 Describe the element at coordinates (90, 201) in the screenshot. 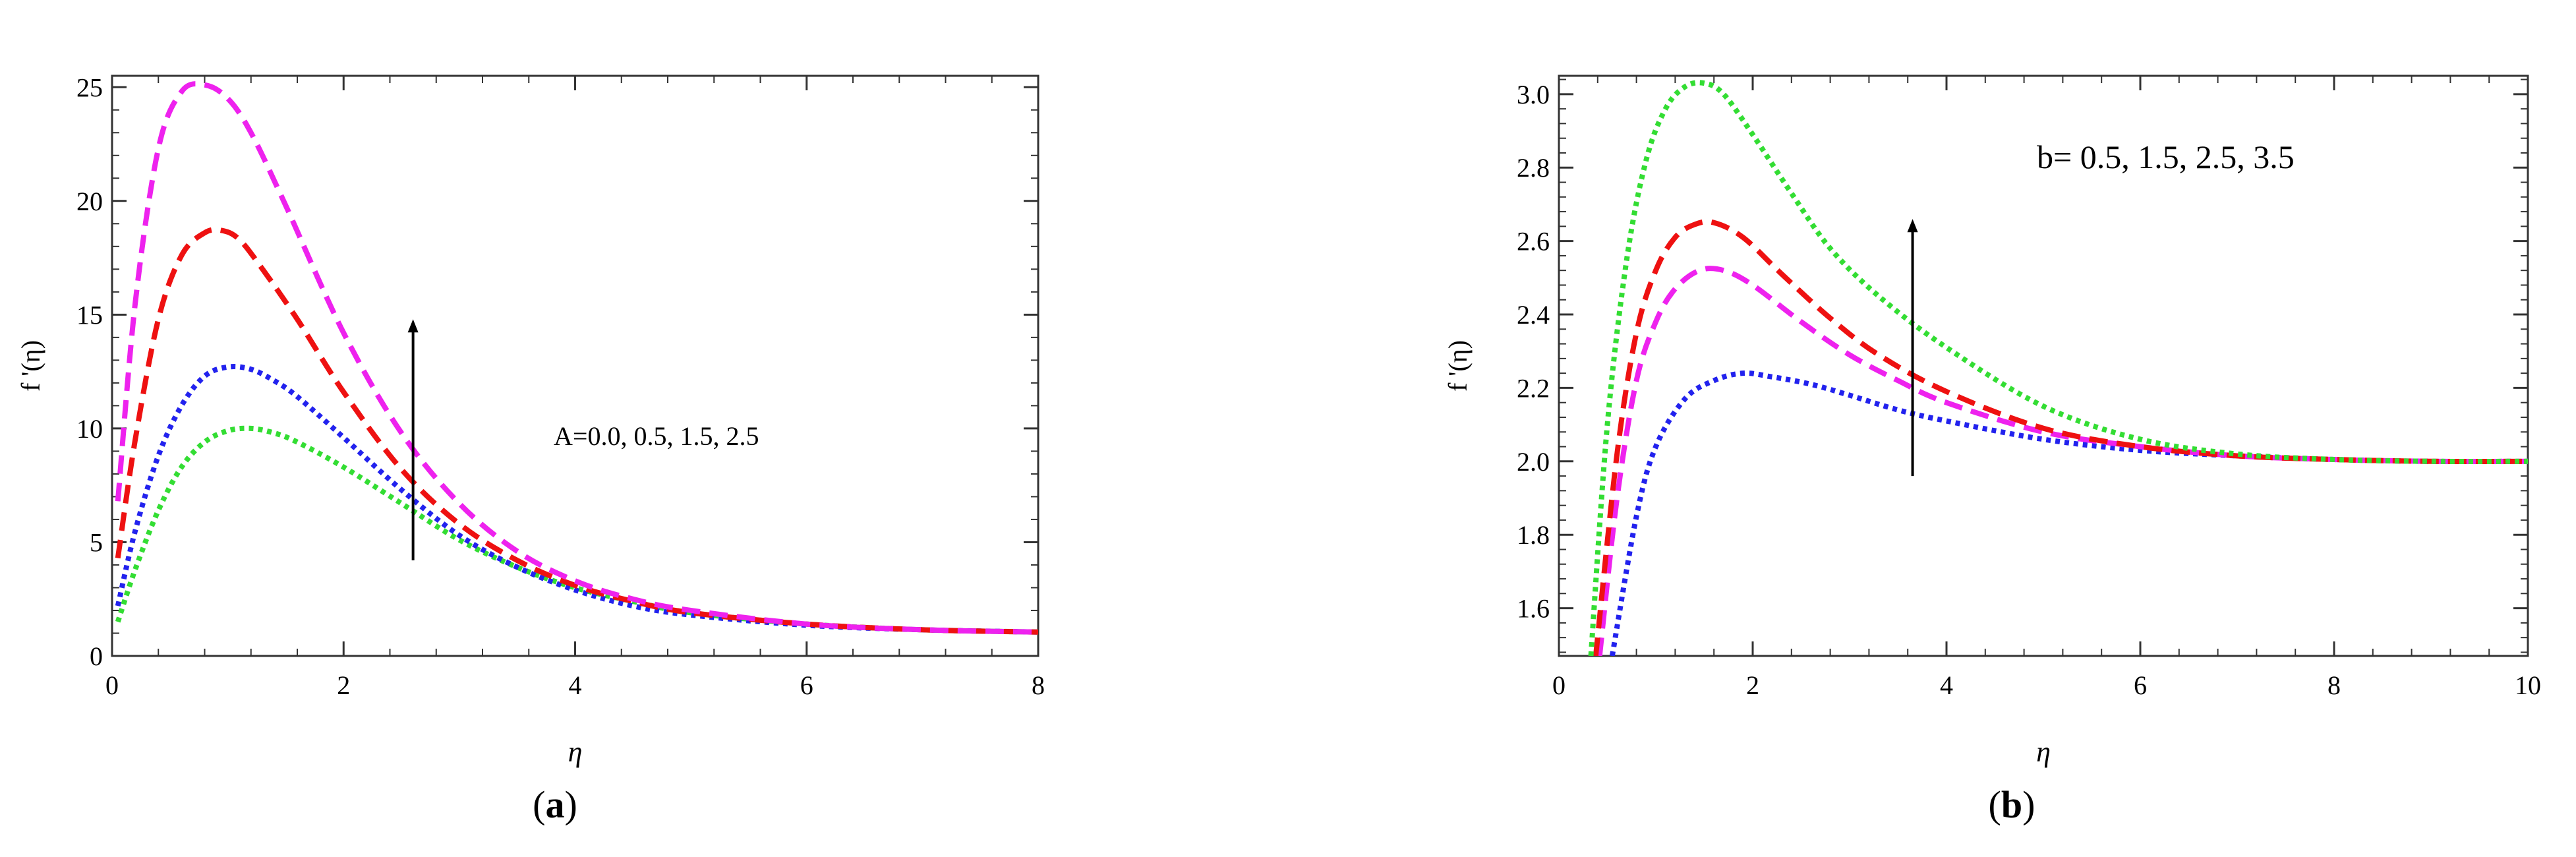

I see `y-tick-label: 20` at that location.